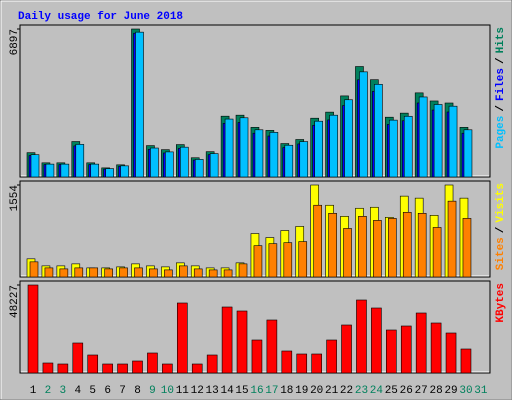 The height and width of the screenshot is (400, 512). What do you see at coordinates (122, 391) in the screenshot?
I see `x-tick-label: 7` at bounding box center [122, 391].